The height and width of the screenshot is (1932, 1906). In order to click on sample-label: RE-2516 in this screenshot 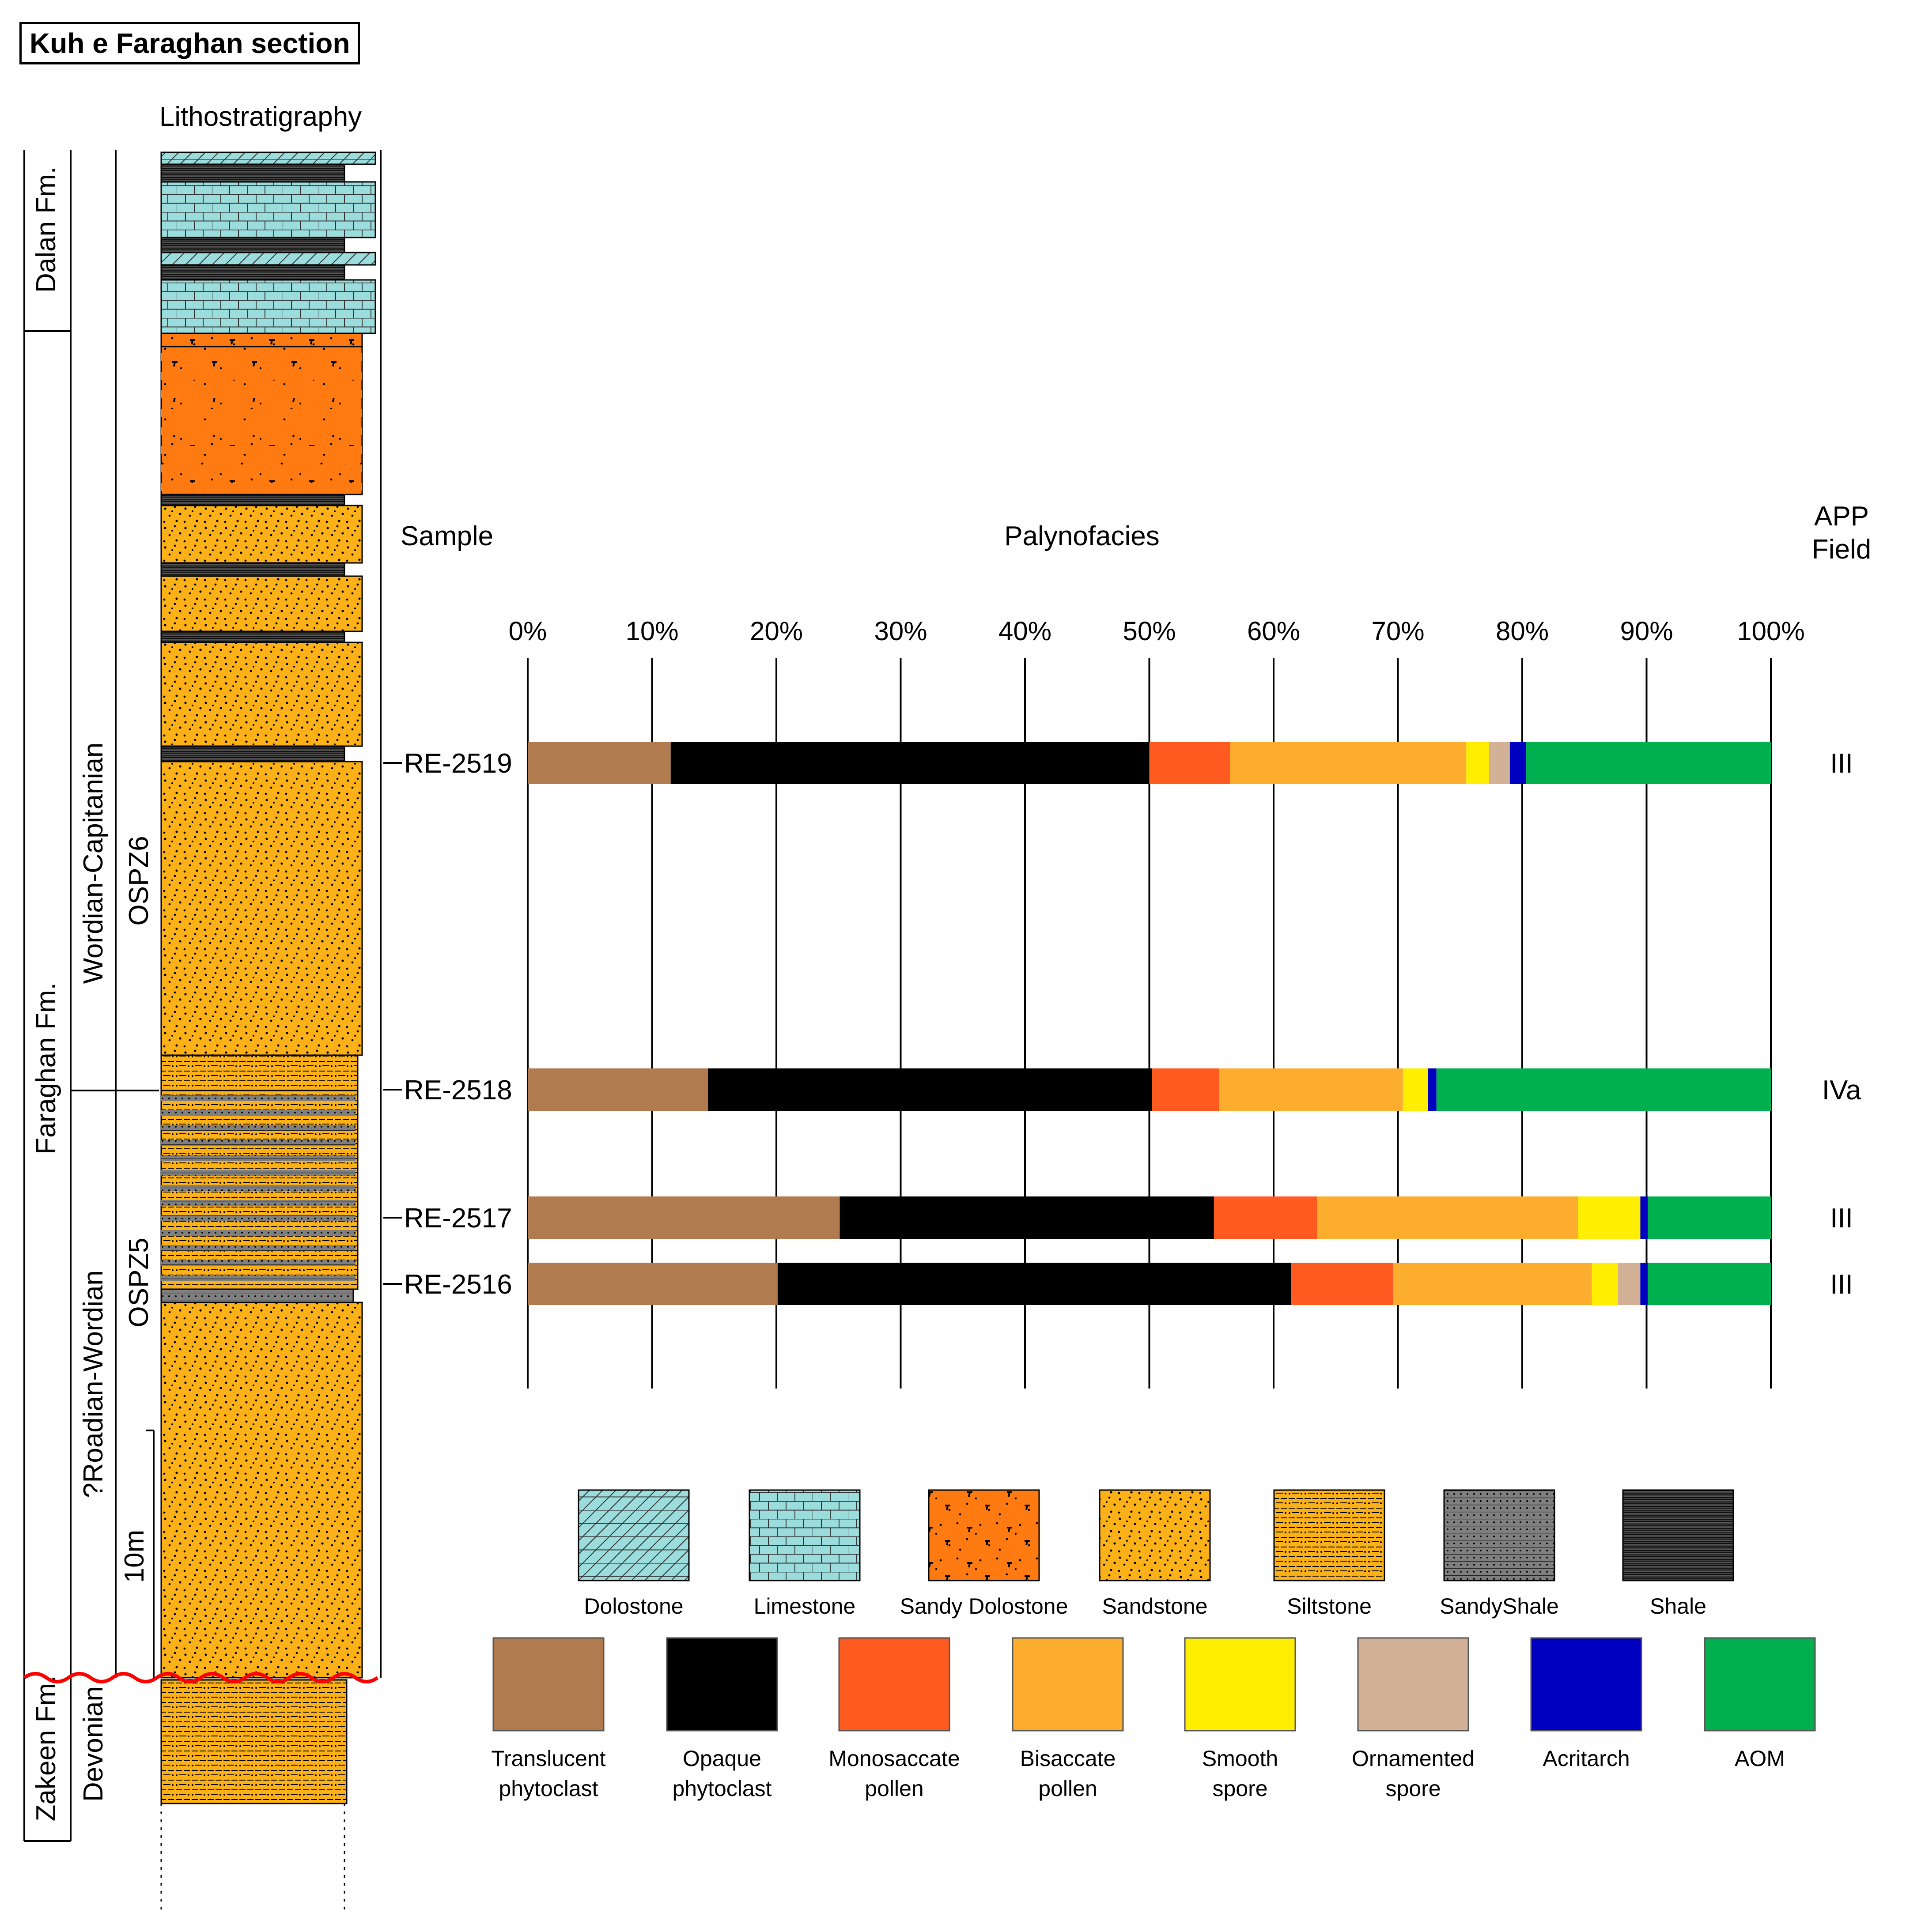, I will do `click(458, 1284)`.